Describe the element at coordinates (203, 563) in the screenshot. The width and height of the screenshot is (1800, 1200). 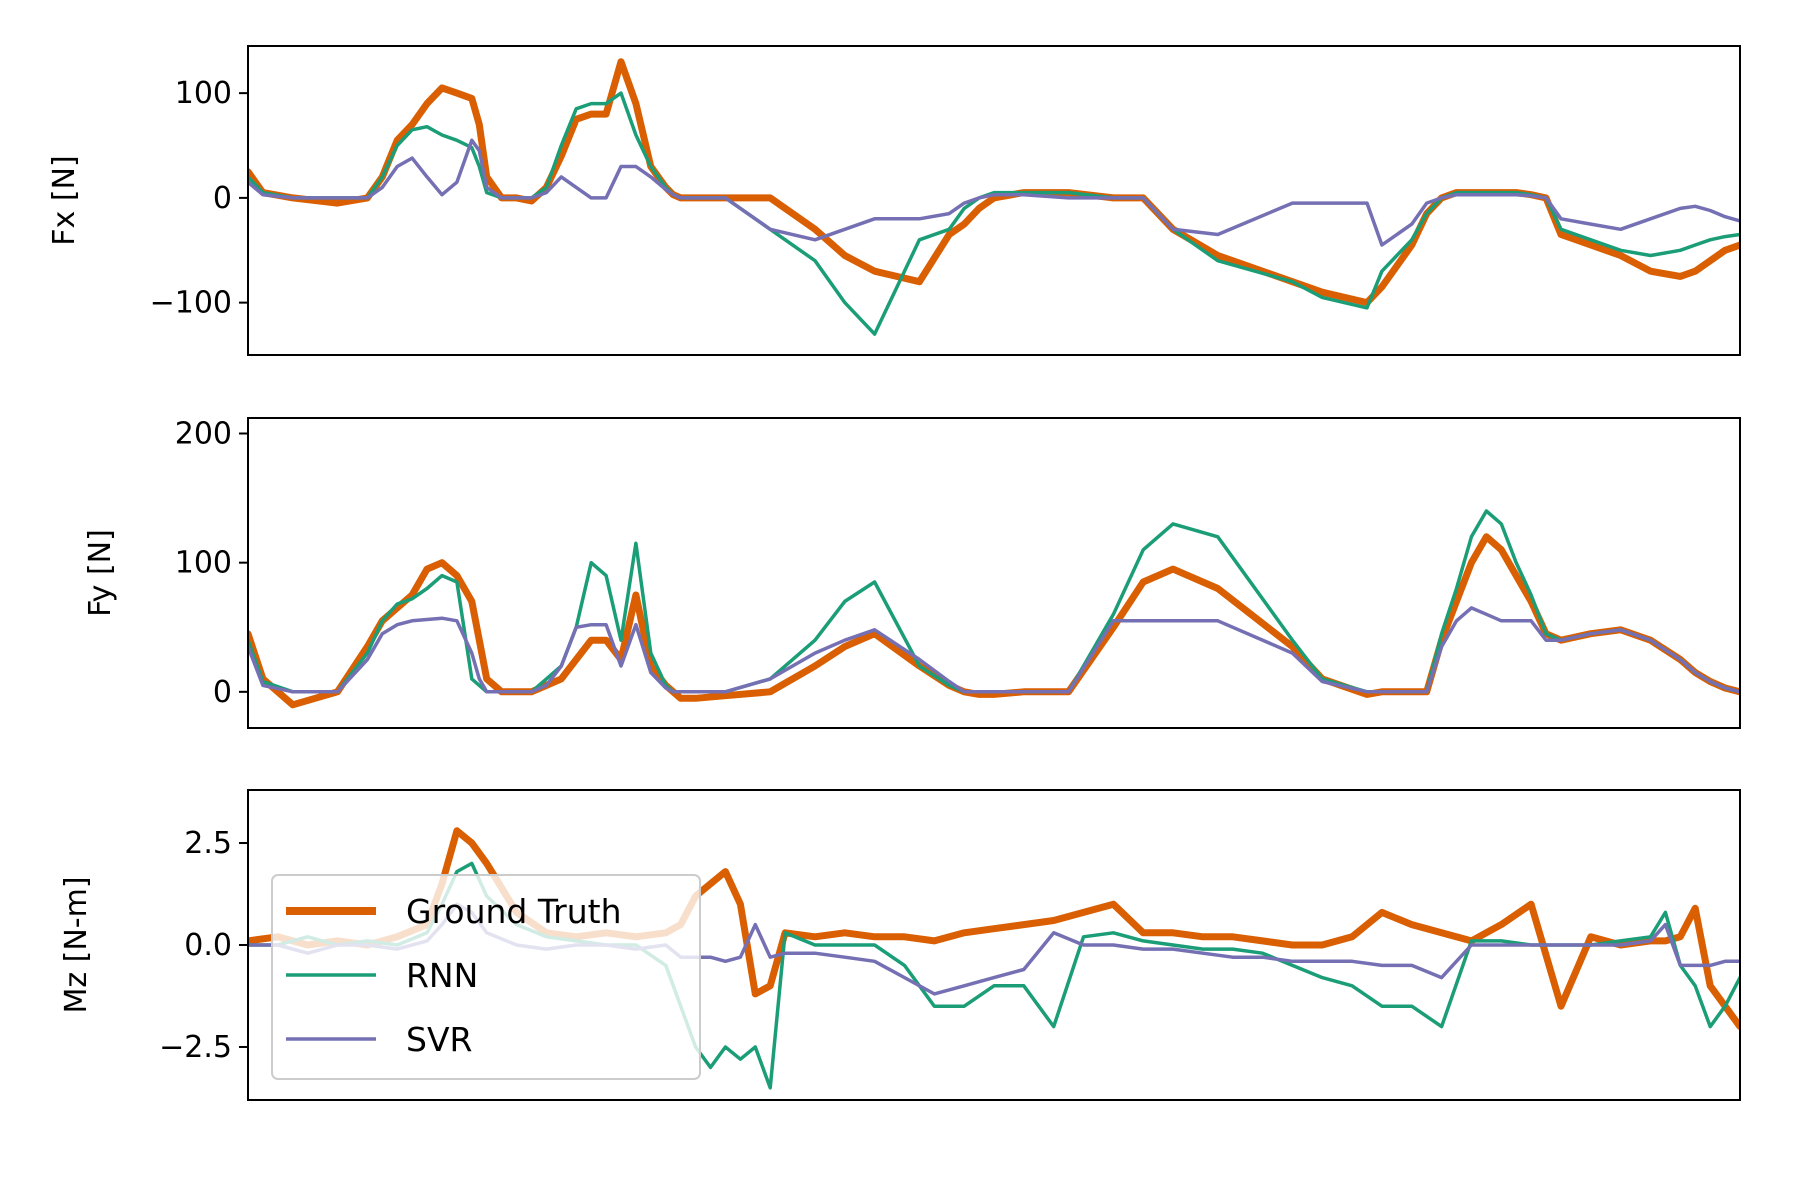
I see `y-tick-label-fy: 100` at that location.